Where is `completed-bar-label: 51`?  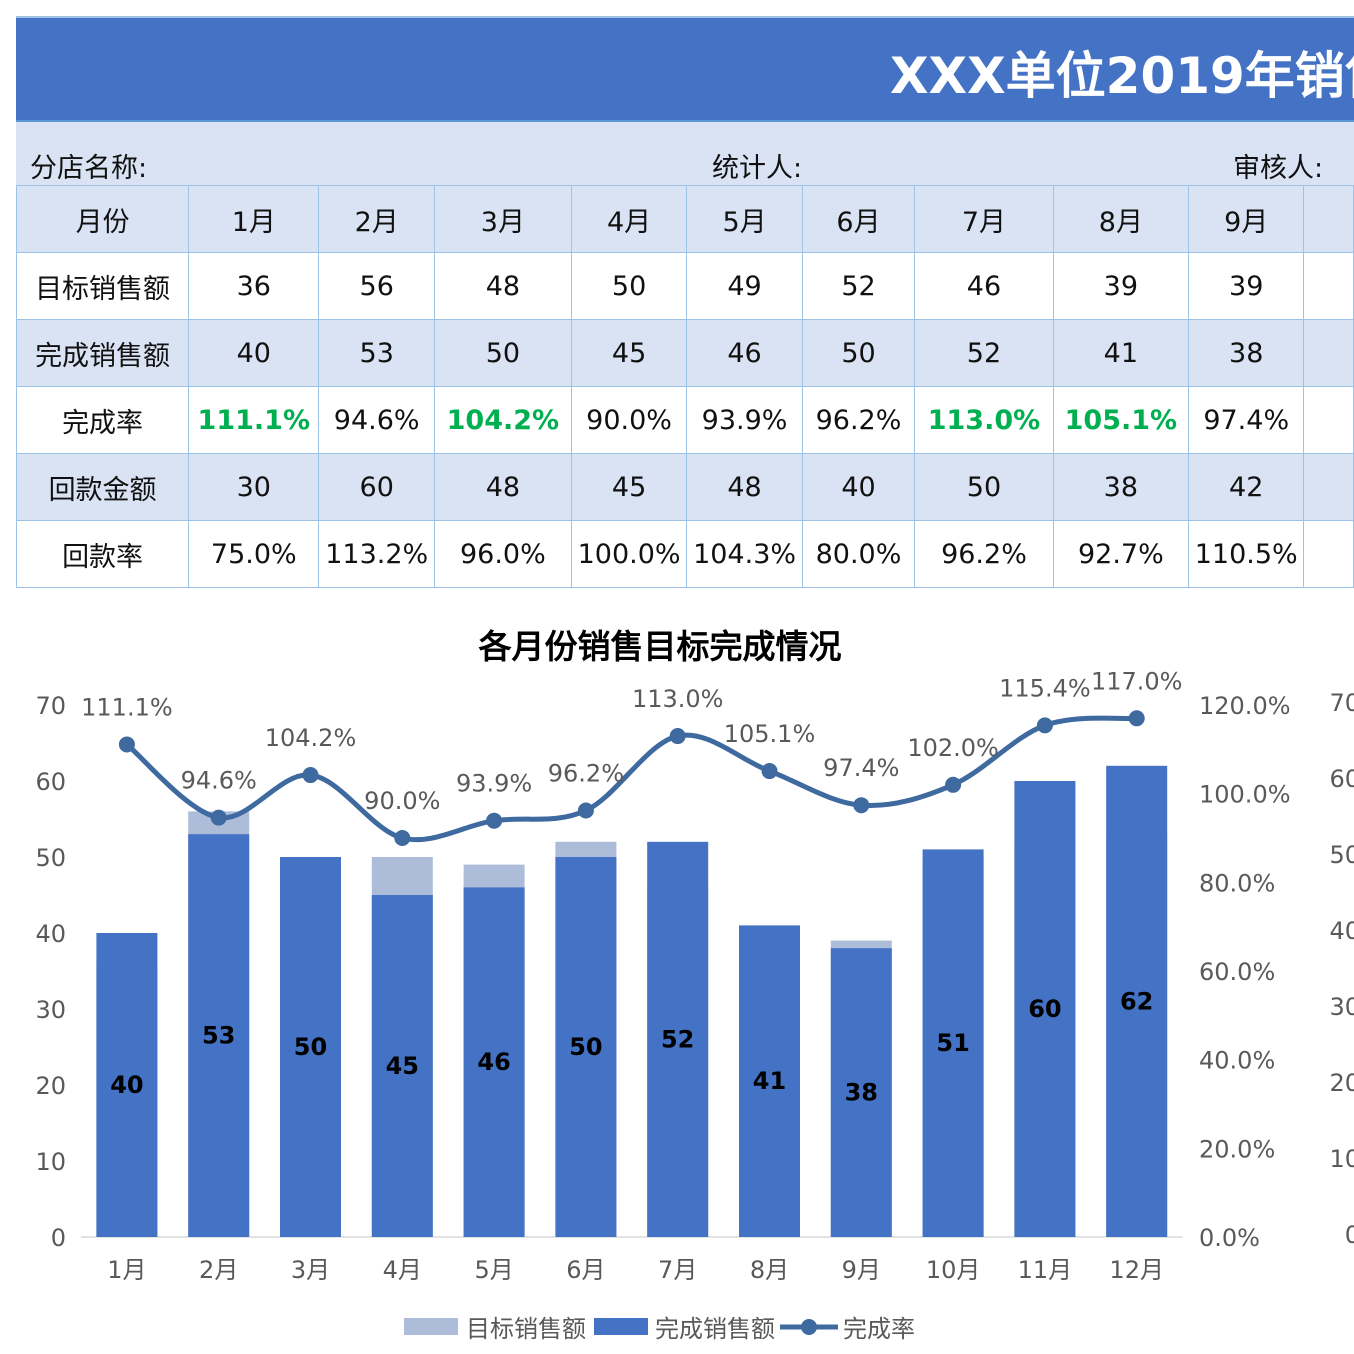
completed-bar-label: 51 is located at coordinates (952, 1043).